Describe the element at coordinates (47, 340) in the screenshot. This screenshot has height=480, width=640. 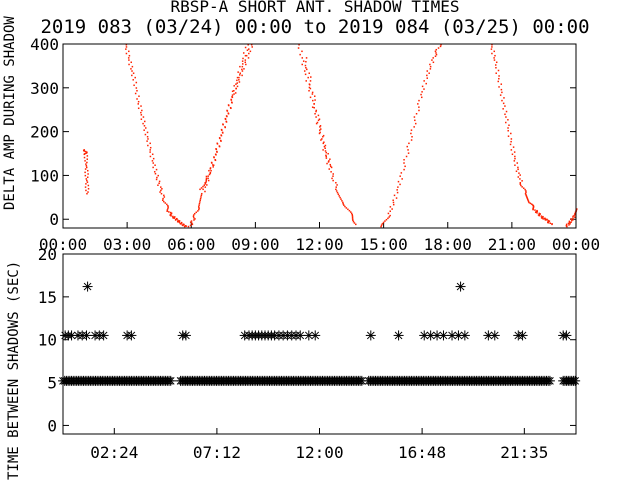
I see `bottom-y-tick-label: 10` at that location.